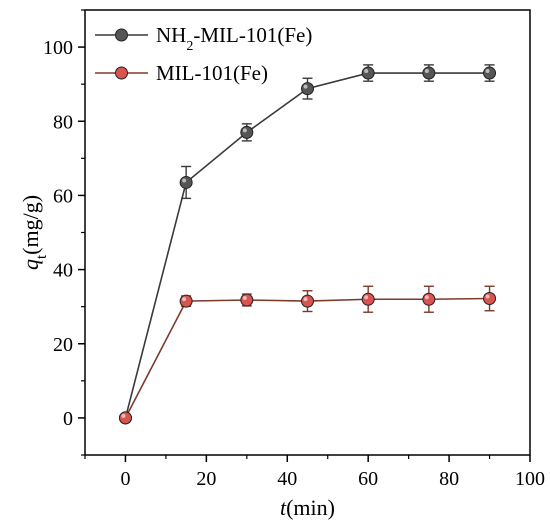 This screenshot has height=525, width=550. I want to click on y-tick-label: 100, so click(58, 48).